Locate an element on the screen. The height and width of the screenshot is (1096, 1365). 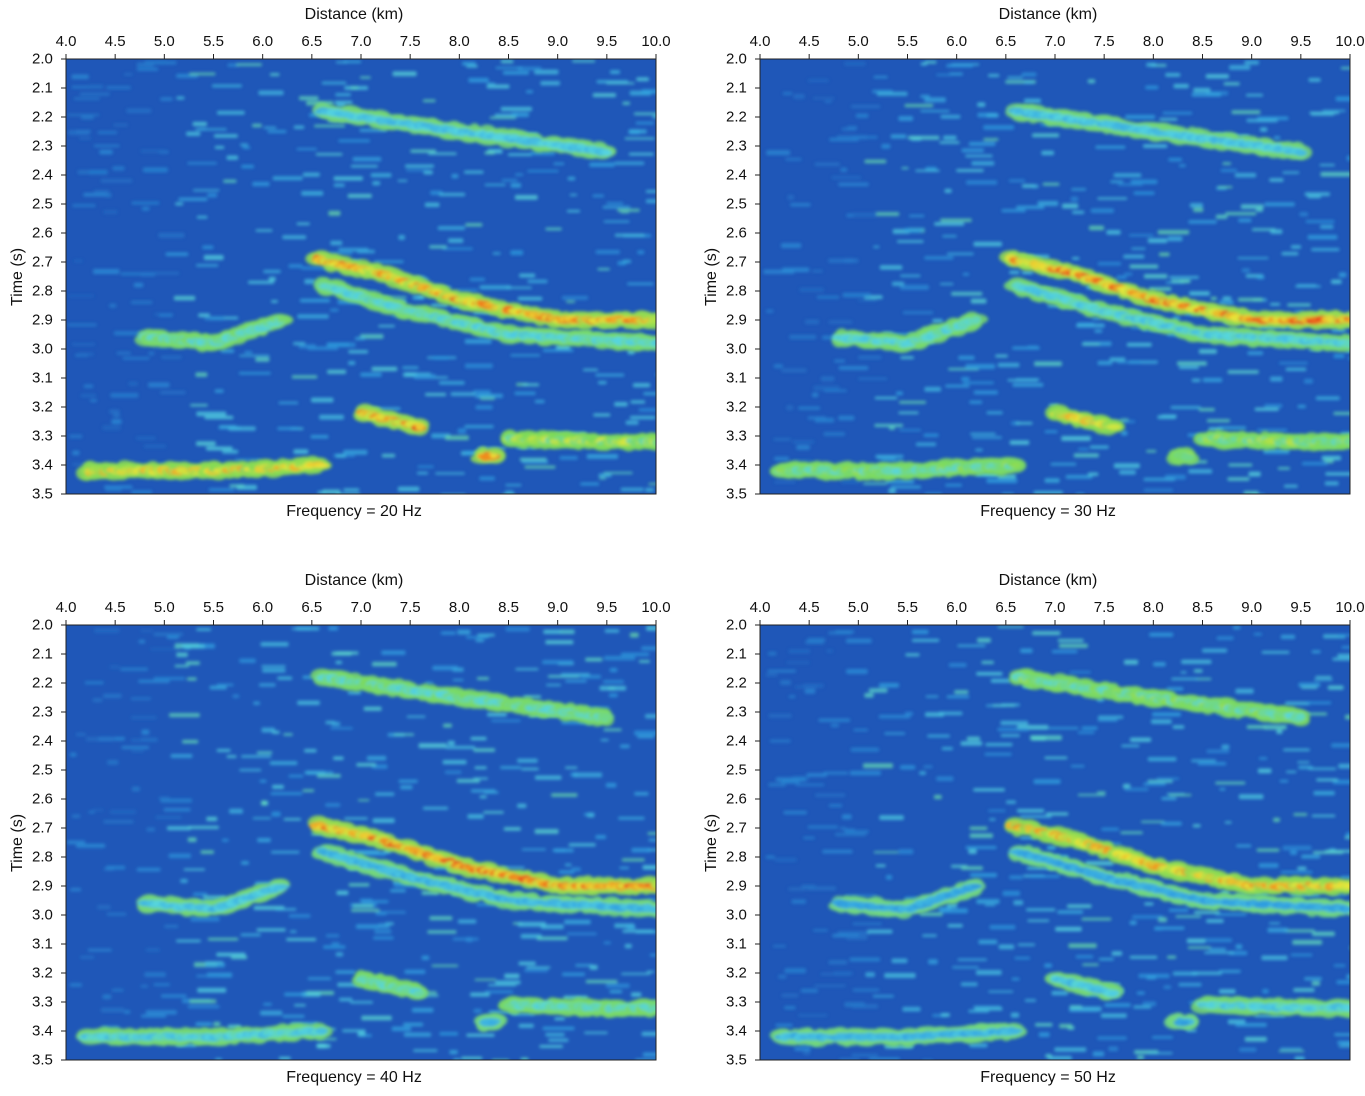
x-tick-label: 9.5 is located at coordinates (606, 41).